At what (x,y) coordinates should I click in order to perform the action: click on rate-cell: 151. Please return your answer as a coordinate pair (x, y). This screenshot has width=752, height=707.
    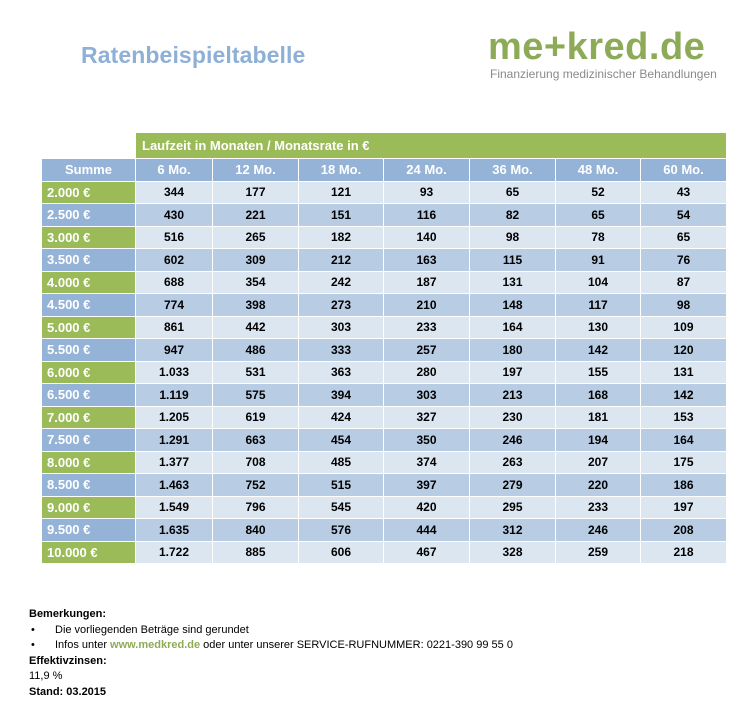
    Looking at the image, I should click on (341, 215).